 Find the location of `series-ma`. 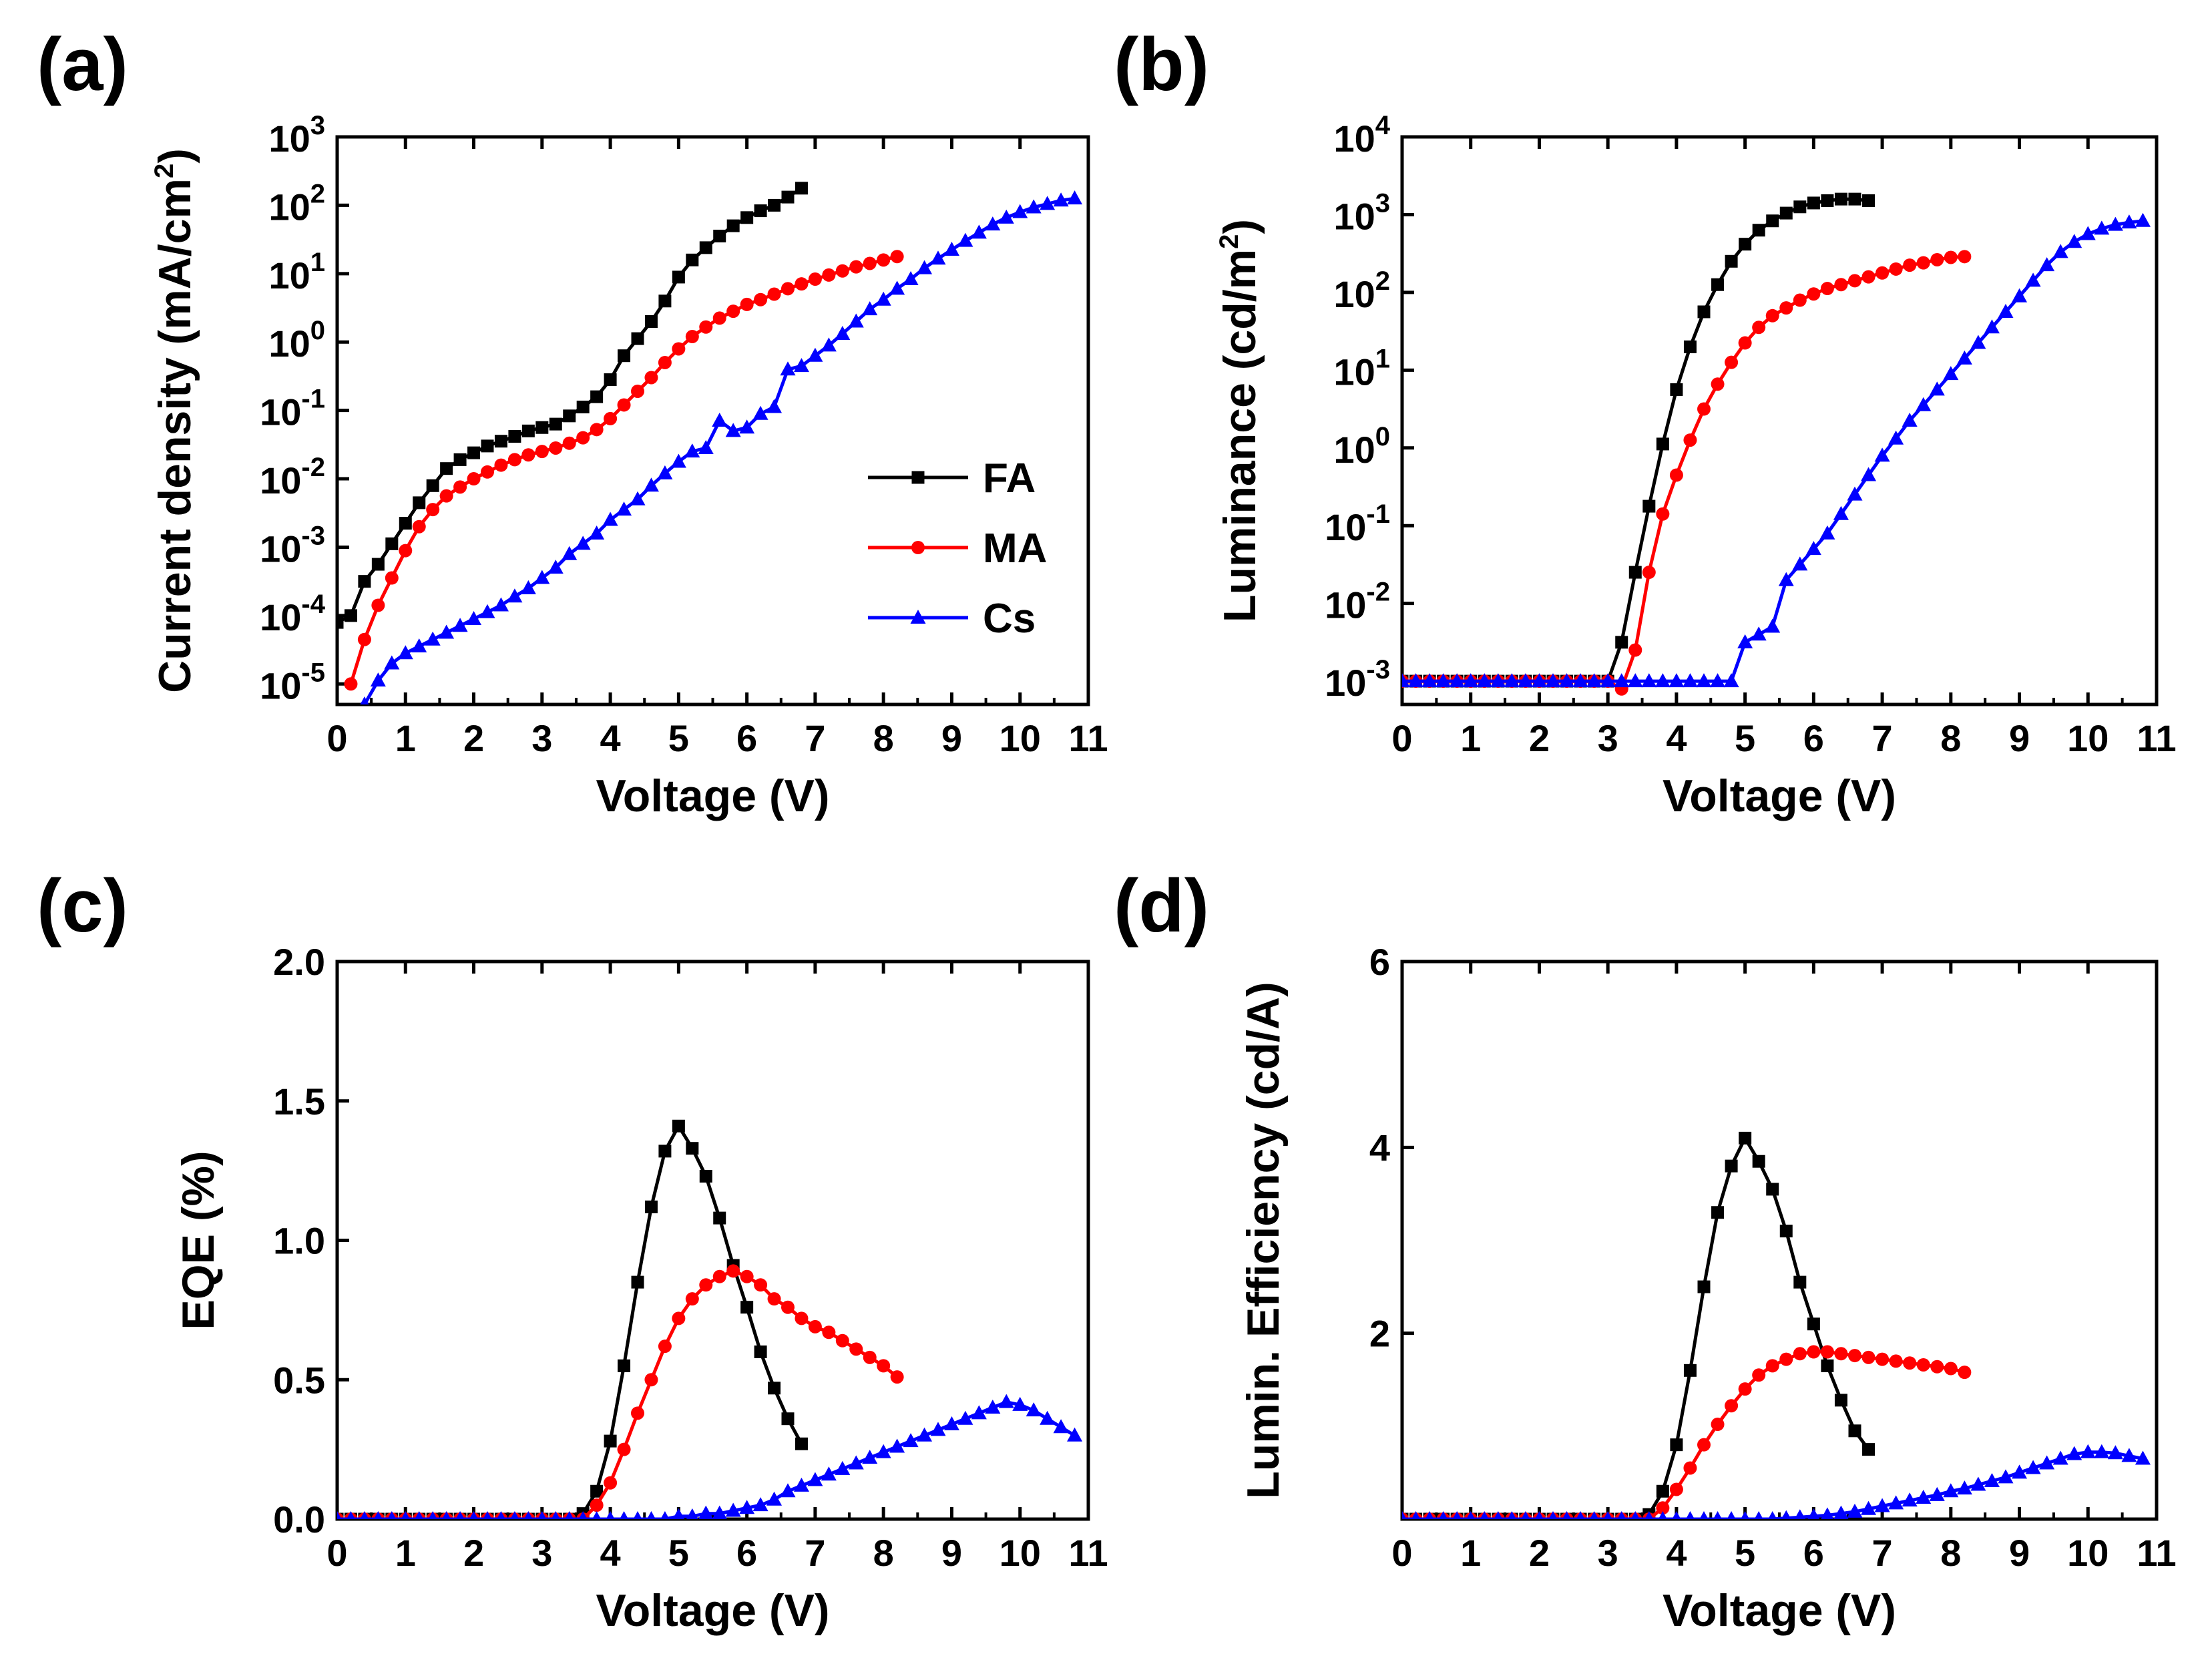

series-ma is located at coordinates (624, 470).